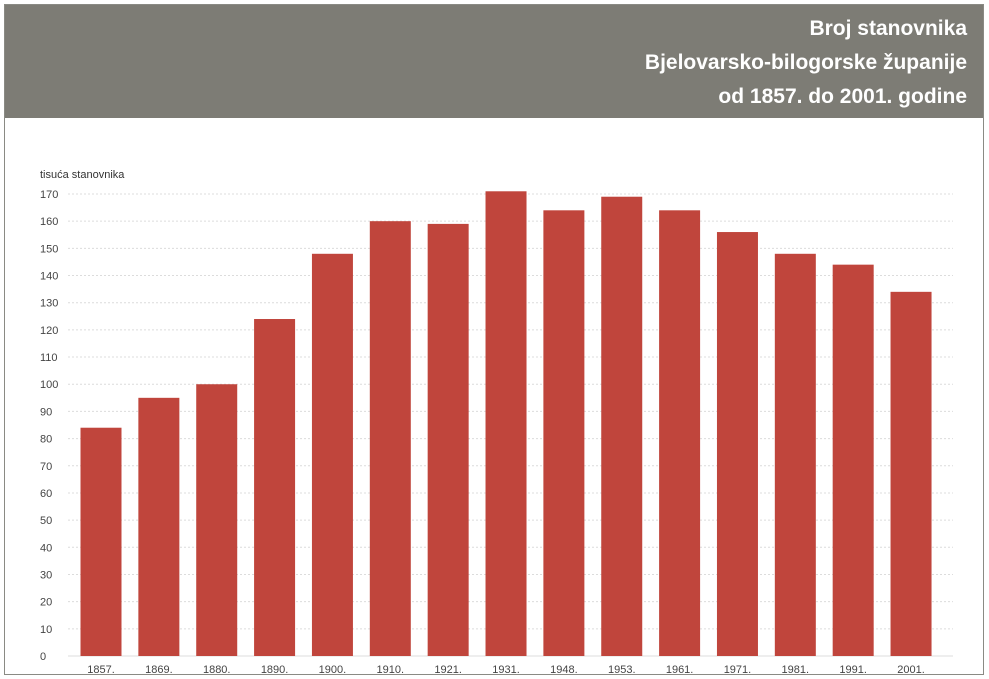  I want to click on y-tick-label: 50, so click(46, 521).